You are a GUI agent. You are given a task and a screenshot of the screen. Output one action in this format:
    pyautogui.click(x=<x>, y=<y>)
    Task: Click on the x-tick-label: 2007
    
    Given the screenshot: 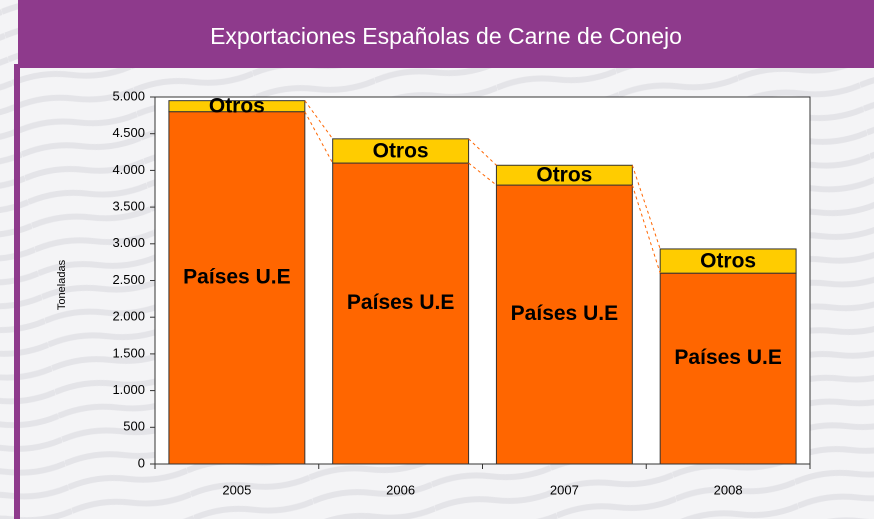 What is the action you would take?
    pyautogui.click(x=564, y=489)
    